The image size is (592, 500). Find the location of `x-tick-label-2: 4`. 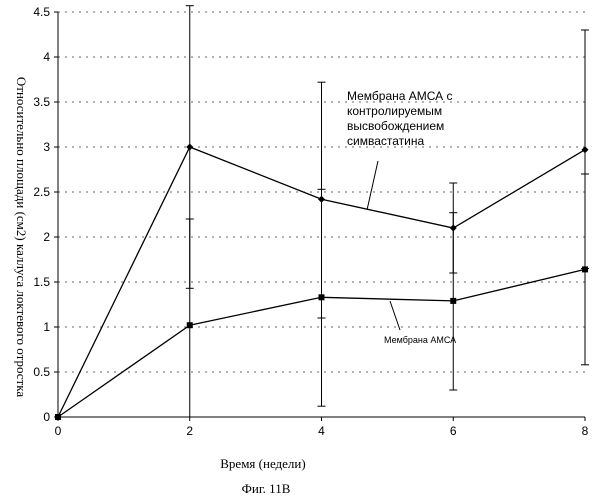

x-tick-label-2: 4 is located at coordinates (321, 431).